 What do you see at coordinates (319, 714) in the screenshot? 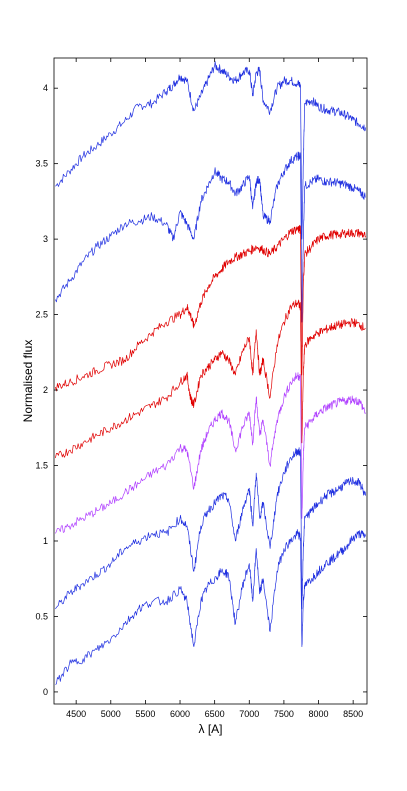
I see `x-tick-label: 8000` at bounding box center [319, 714].